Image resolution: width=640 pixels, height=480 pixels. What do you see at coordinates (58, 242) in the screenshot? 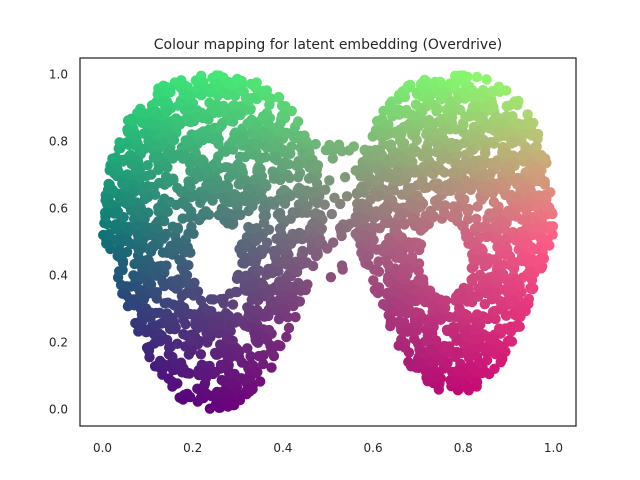
I see `y-axis-ticks: 0.0 0.2 0.4 0.6 0.8 1.0` at bounding box center [58, 242].